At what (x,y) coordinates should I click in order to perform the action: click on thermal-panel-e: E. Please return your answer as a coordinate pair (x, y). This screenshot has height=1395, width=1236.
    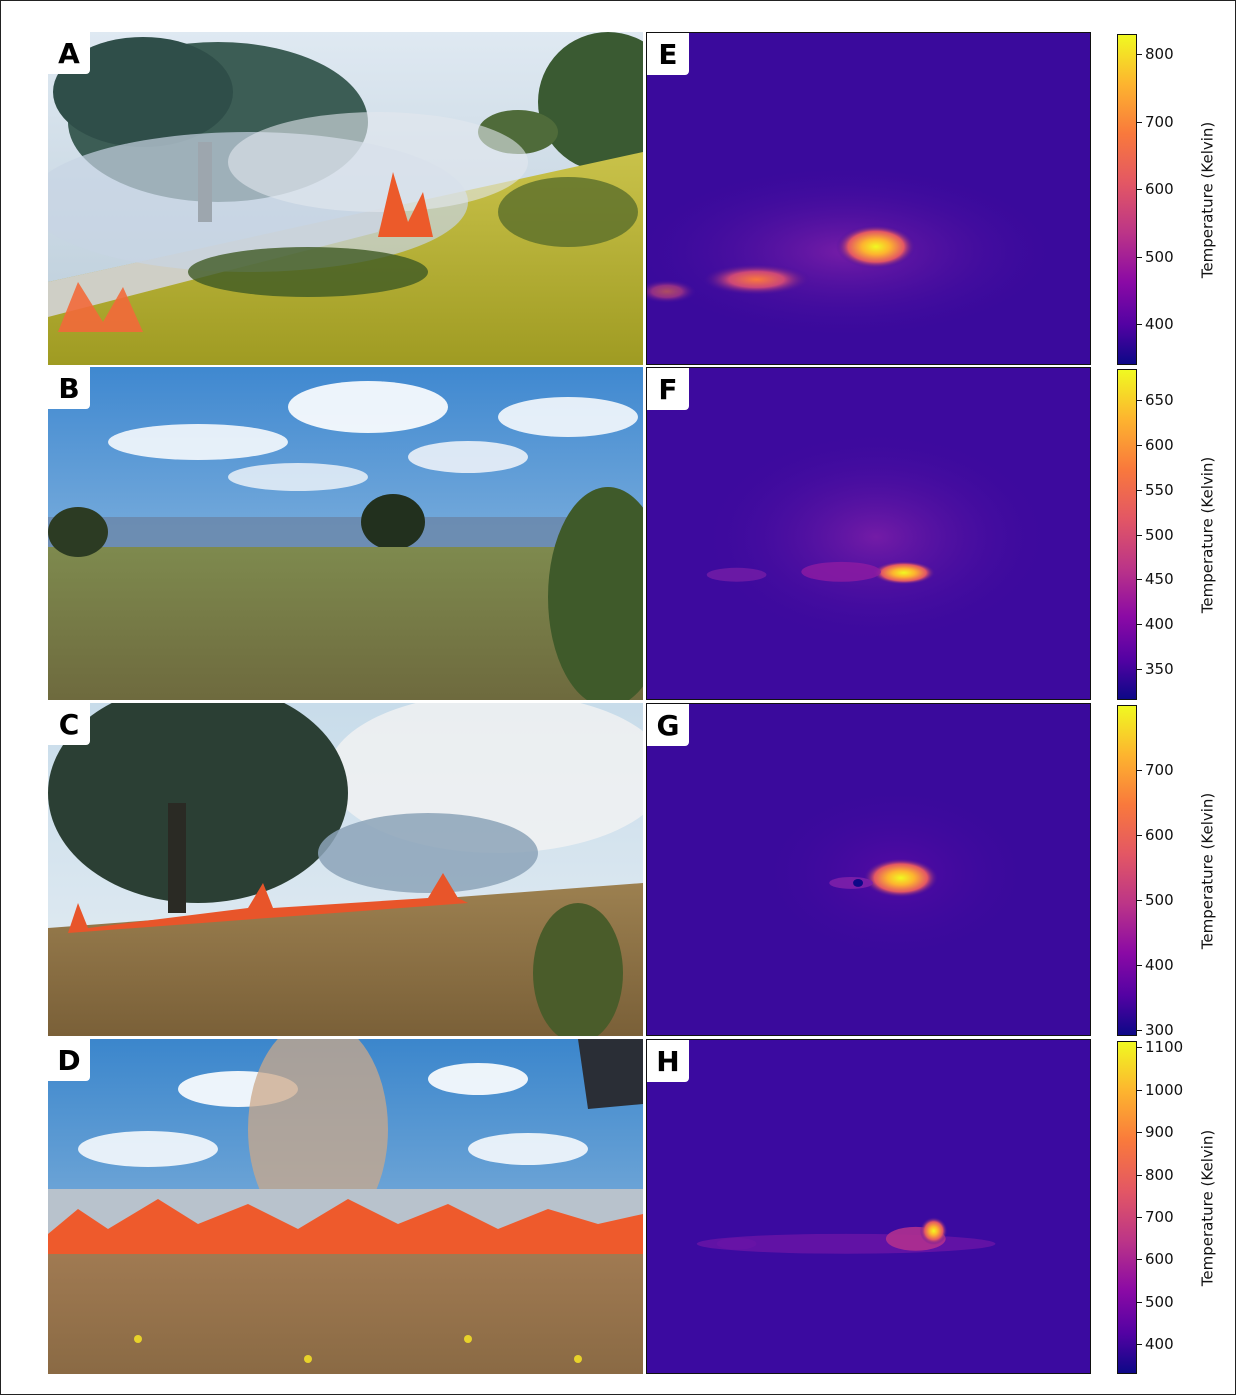
    Looking at the image, I should click on (868, 198).